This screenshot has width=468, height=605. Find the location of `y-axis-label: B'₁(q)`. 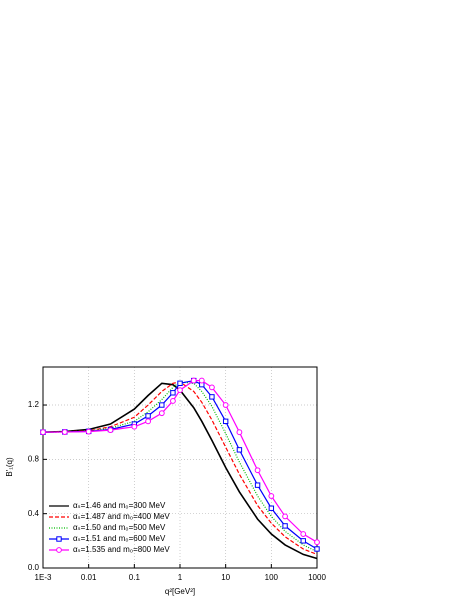

y-axis-label: B'₁(q) is located at coordinates (9, 467).